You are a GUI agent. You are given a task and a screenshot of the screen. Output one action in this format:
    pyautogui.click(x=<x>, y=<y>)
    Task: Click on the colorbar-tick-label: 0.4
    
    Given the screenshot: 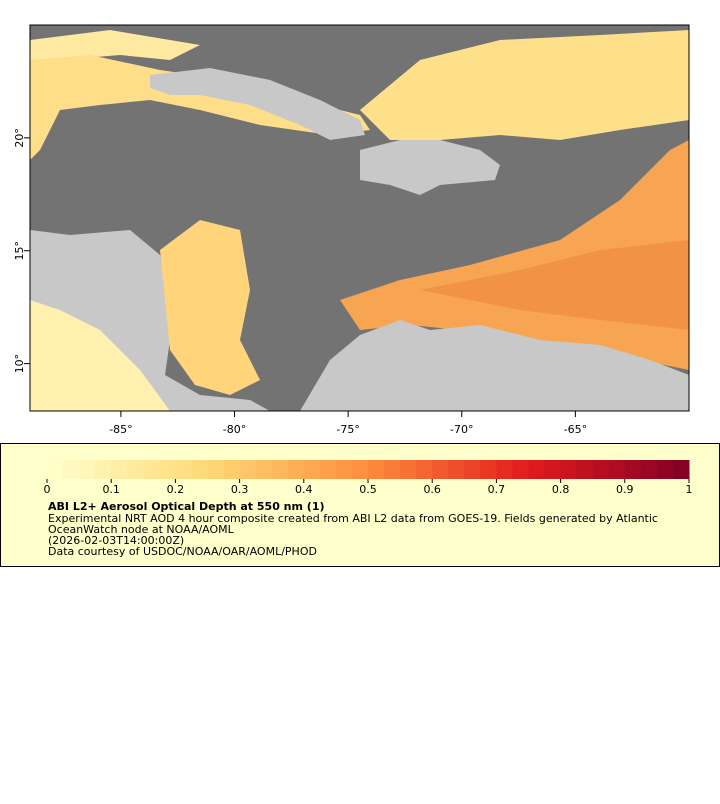 What is the action you would take?
    pyautogui.click(x=304, y=489)
    